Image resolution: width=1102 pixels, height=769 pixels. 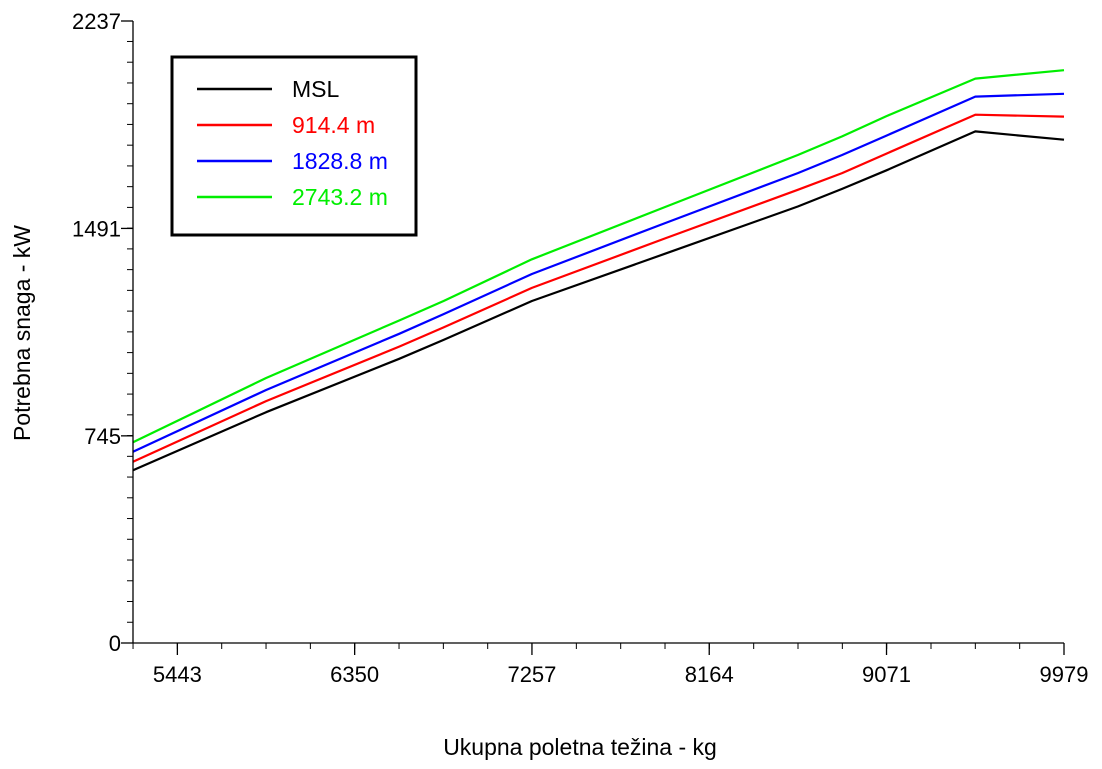 I want to click on x-tick-label: 8164, so click(x=709, y=674).